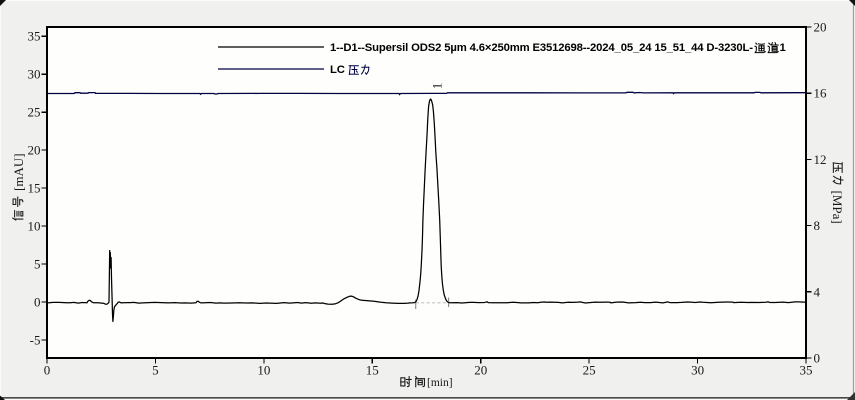 This screenshot has width=855, height=400. Describe the element at coordinates (820, 159) in the screenshot. I see `svg-text: 12` at that location.